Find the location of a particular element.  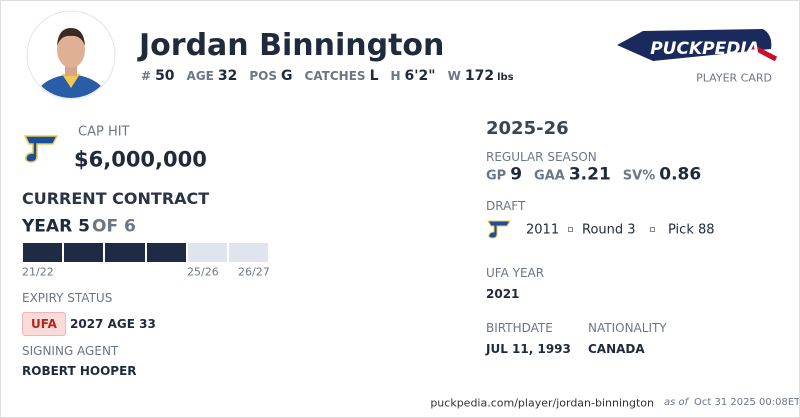

stat-value: 0.86 is located at coordinates (680, 174).